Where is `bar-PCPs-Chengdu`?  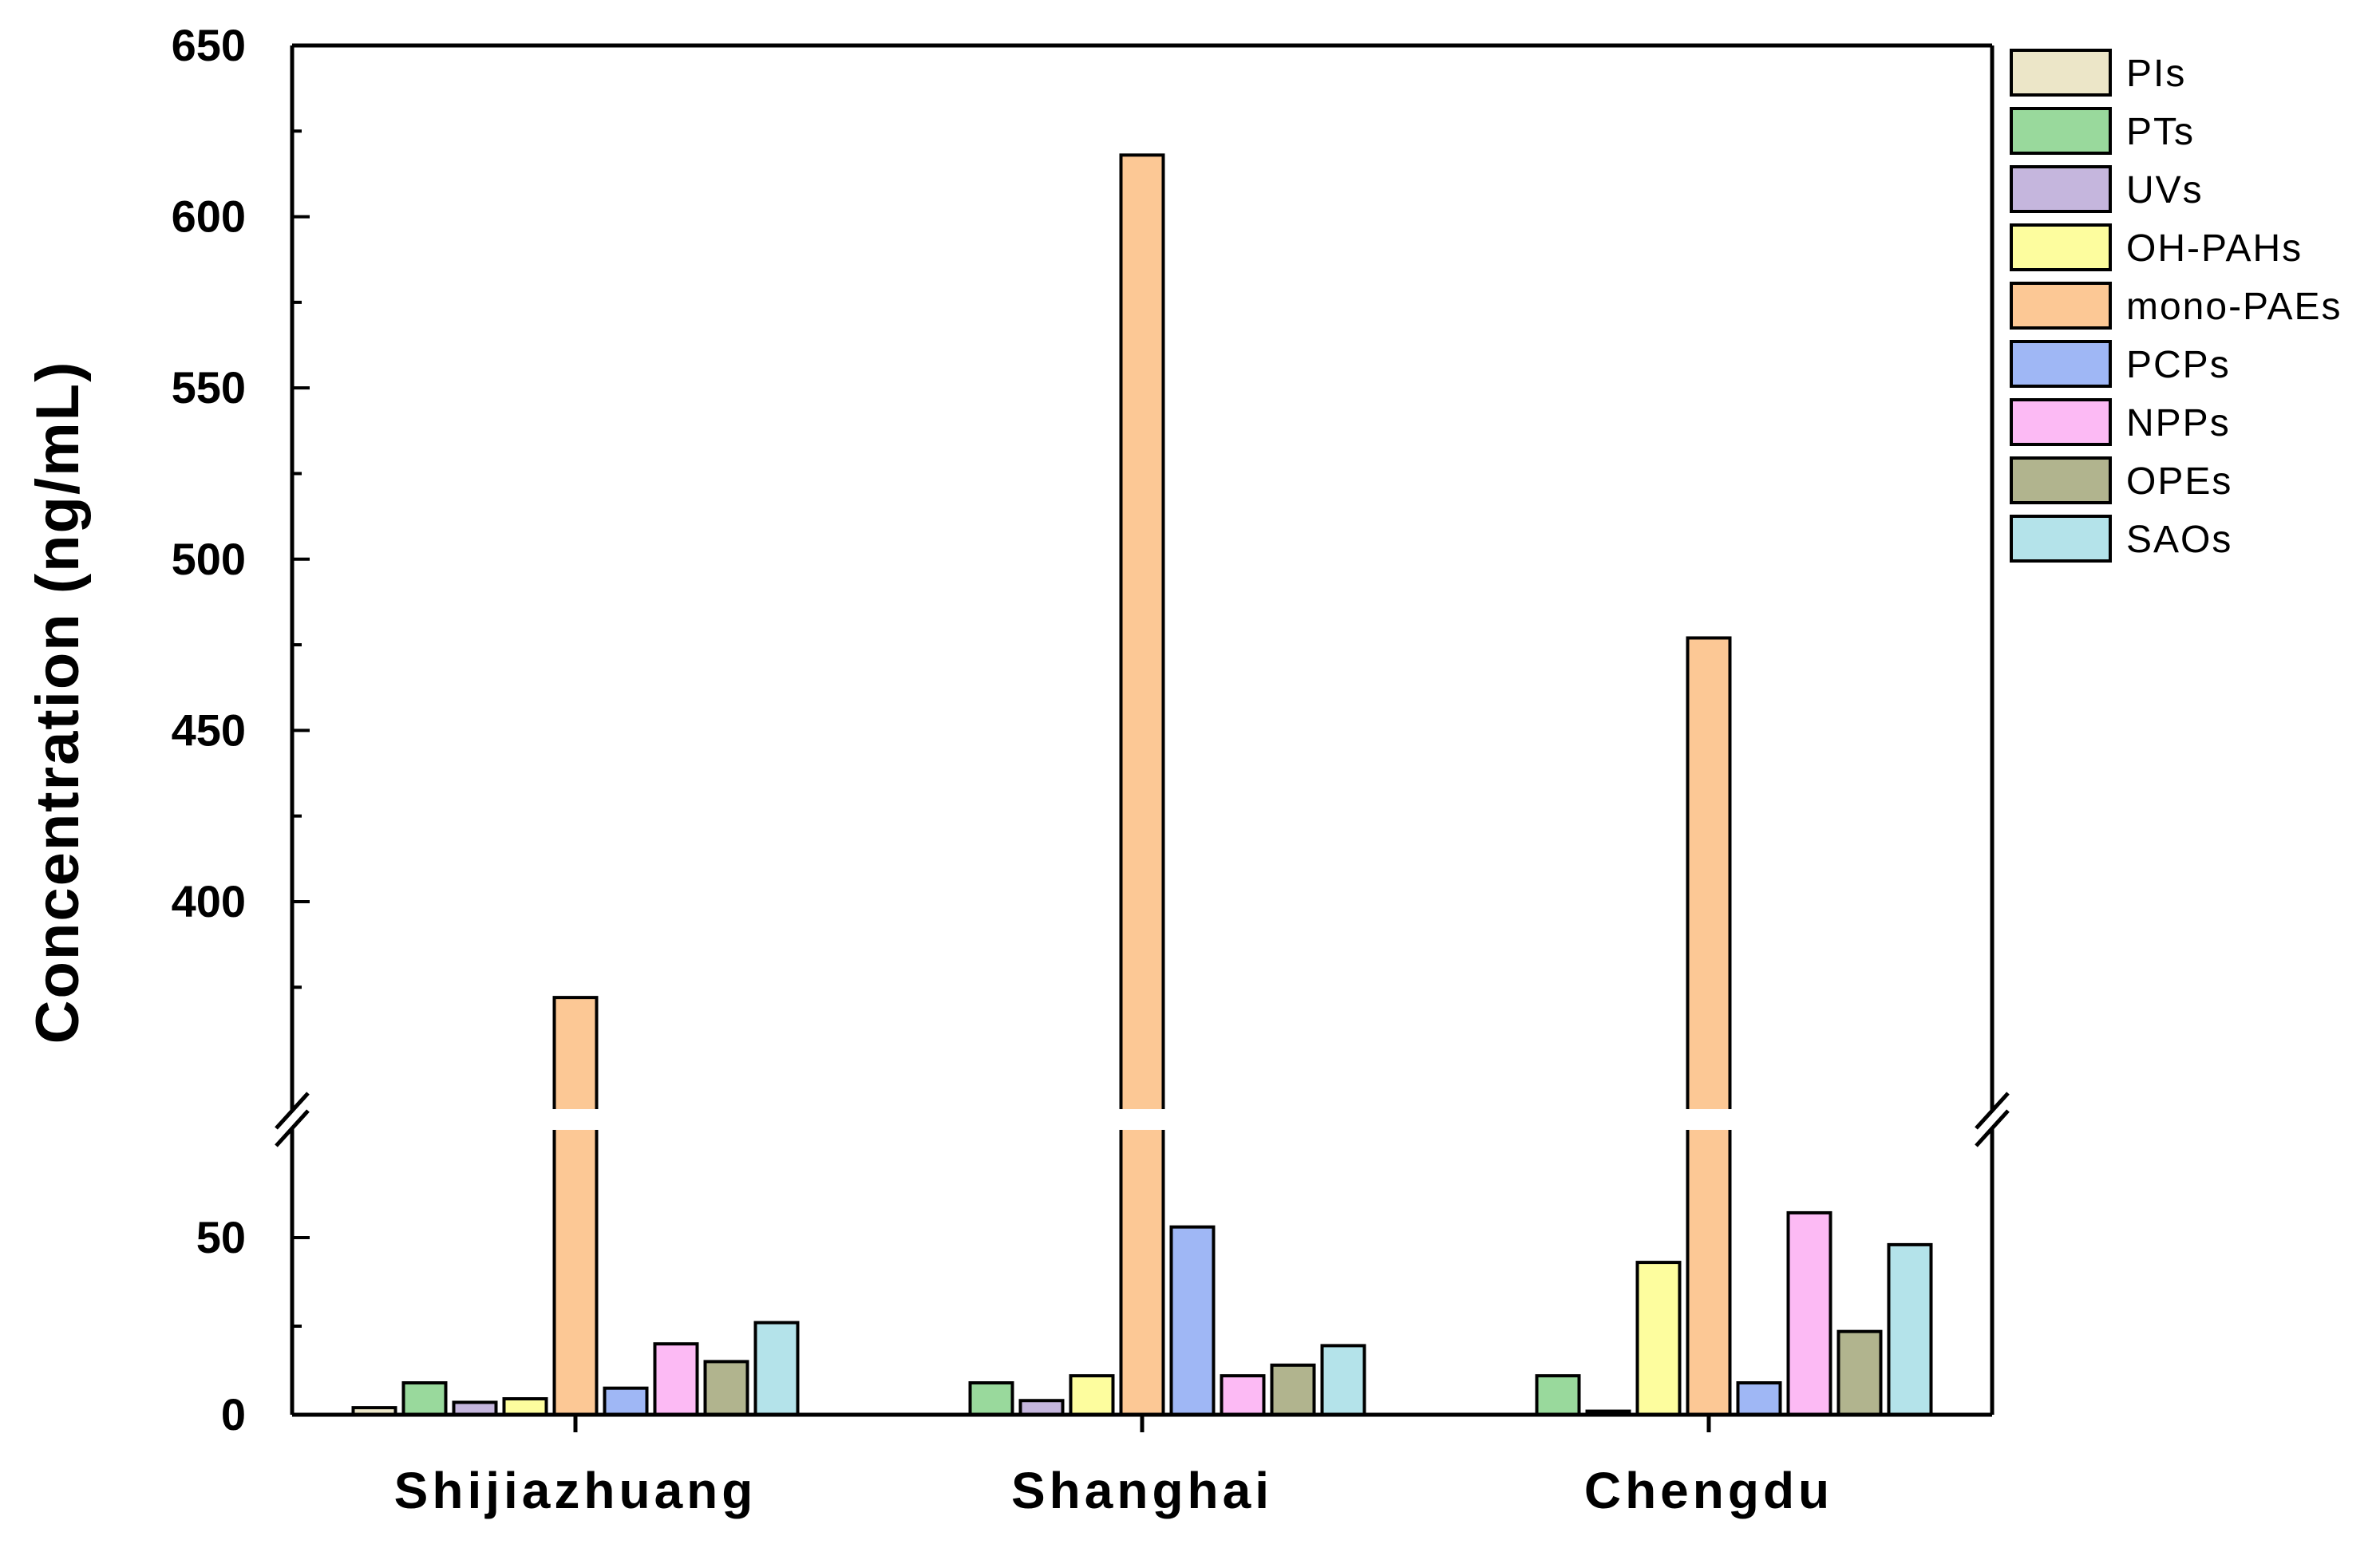
bar-PCPs-Chengdu is located at coordinates (1759, 1399).